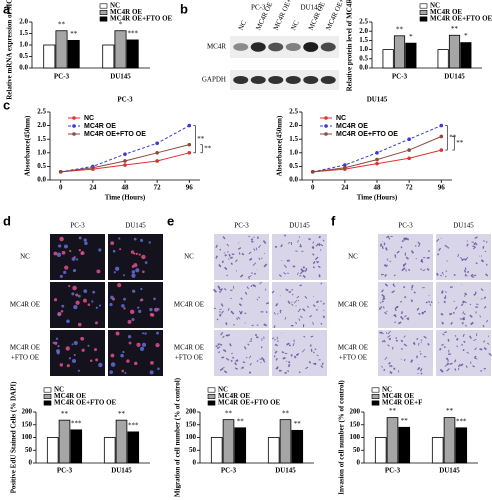  I want to click on y-tick-label: 100, so click(191, 437).